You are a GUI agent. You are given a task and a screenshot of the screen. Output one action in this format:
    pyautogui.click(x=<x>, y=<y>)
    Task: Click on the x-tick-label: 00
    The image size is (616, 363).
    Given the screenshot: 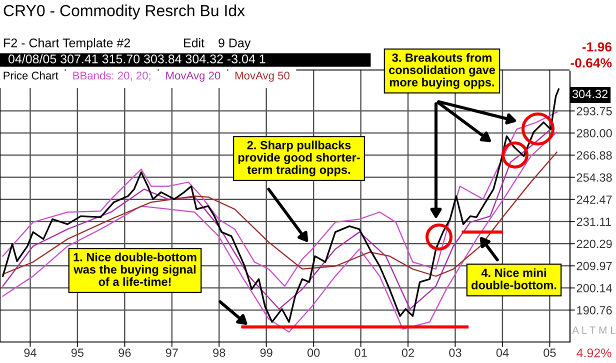 What is the action you would take?
    pyautogui.click(x=313, y=352)
    